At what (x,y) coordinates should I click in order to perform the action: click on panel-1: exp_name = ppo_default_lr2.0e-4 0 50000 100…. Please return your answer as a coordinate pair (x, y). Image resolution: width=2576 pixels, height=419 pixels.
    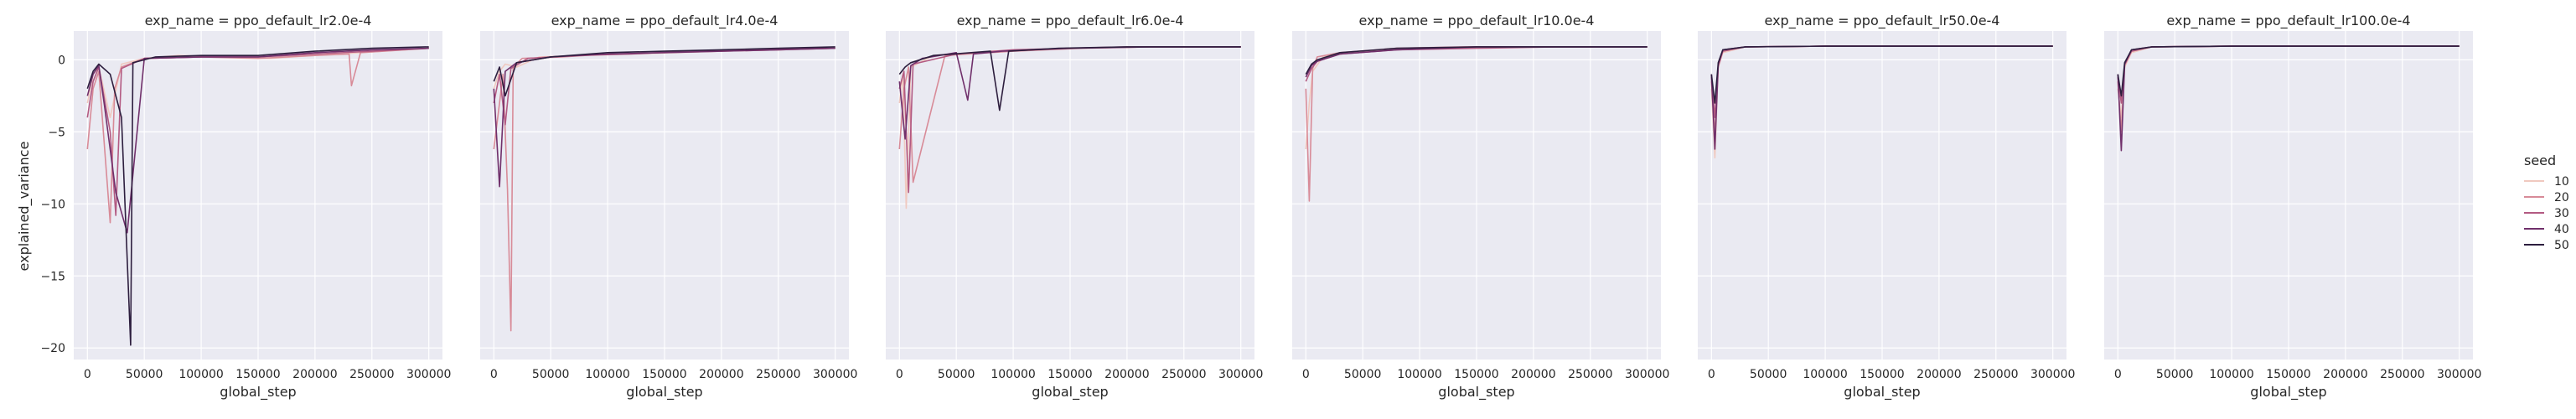
    Looking at the image, I should click on (245, 207).